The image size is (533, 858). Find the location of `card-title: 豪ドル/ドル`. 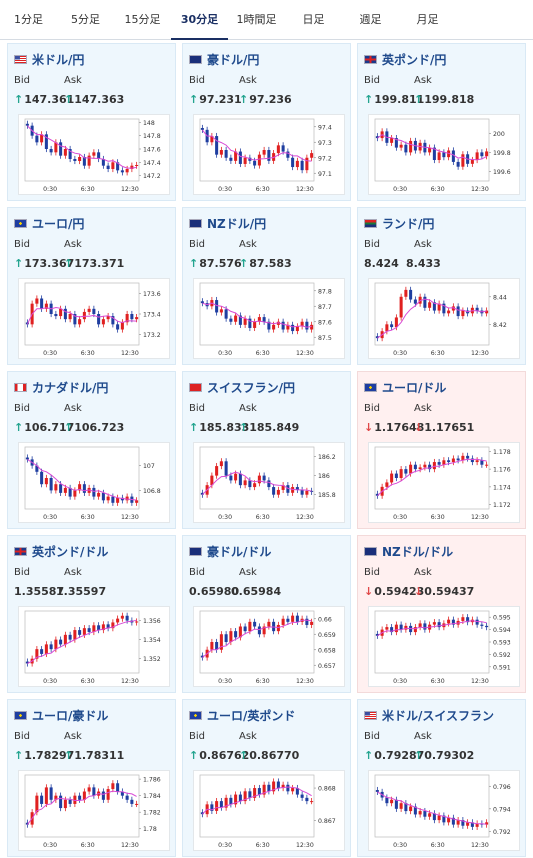

card-title: 豪ドル/ドル is located at coordinates (230, 551).